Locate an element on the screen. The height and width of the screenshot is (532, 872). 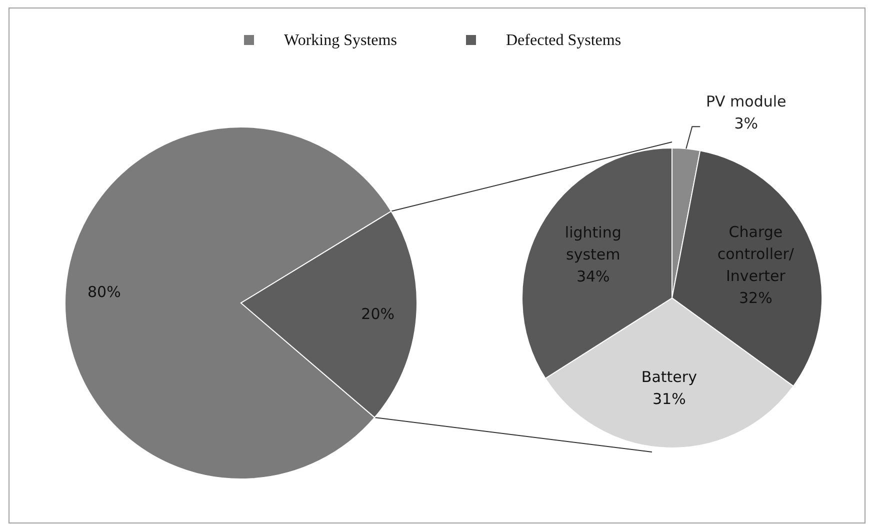
data-label: 20% is located at coordinates (378, 313).